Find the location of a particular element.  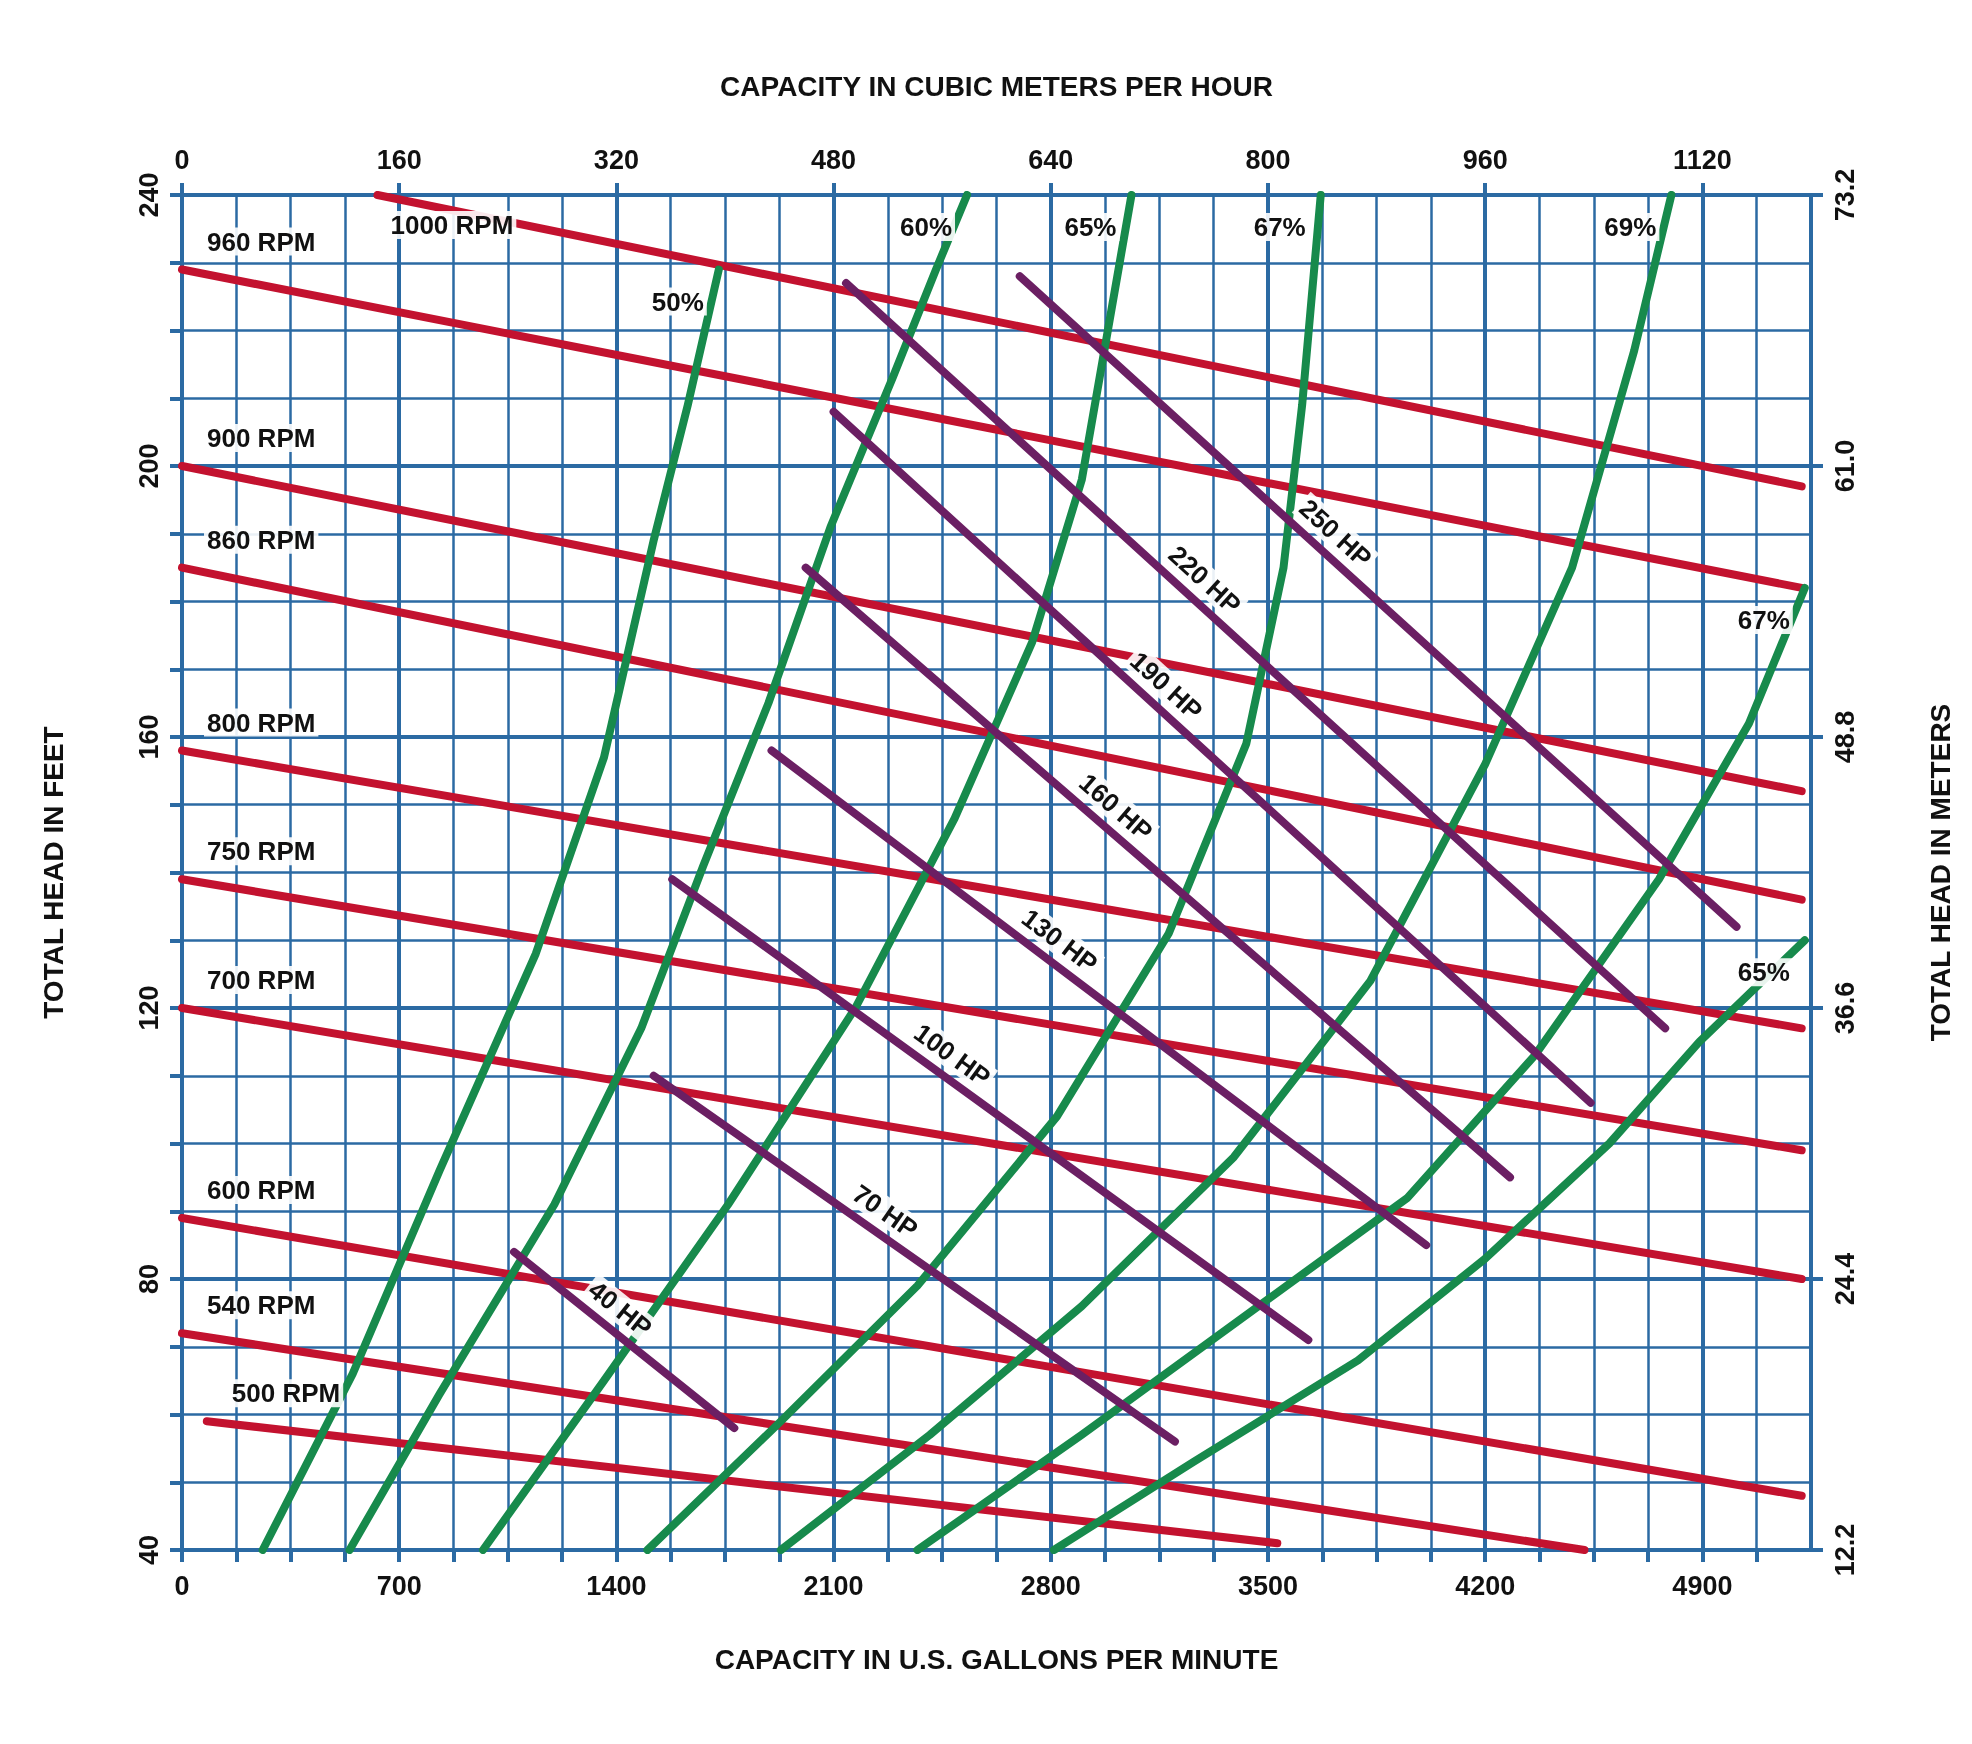

text: 250 HP is located at coordinates (1335, 533).